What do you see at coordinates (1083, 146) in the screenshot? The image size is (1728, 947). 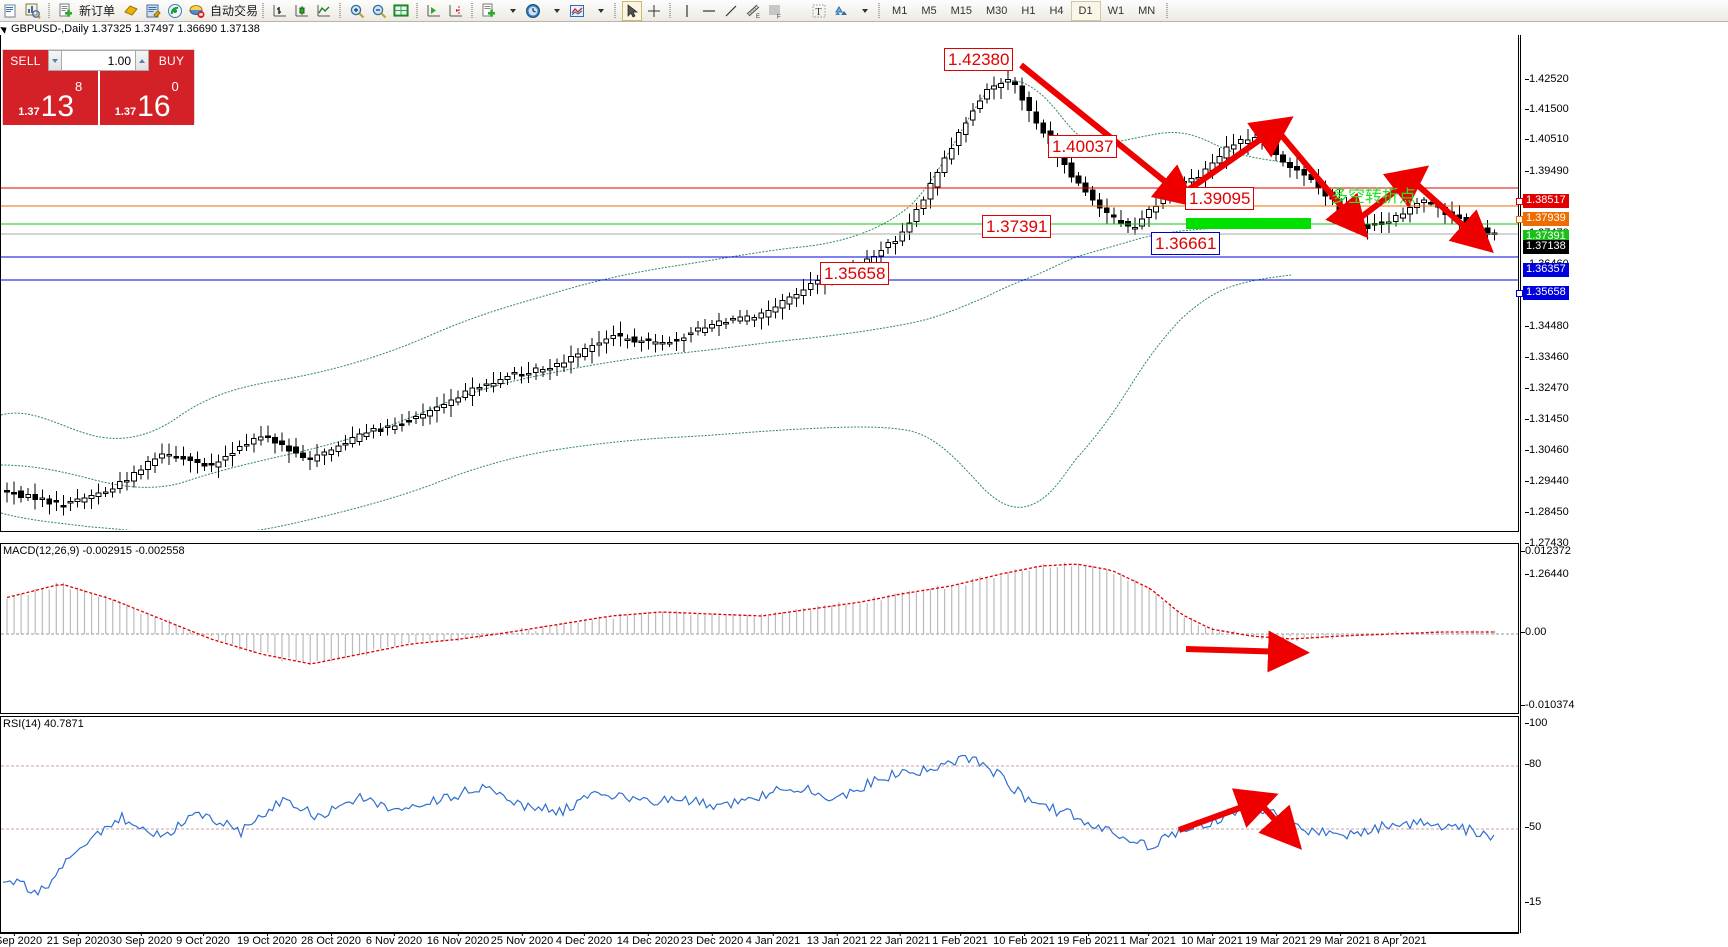 I see `annotation-1-40037: 1.40037` at bounding box center [1083, 146].